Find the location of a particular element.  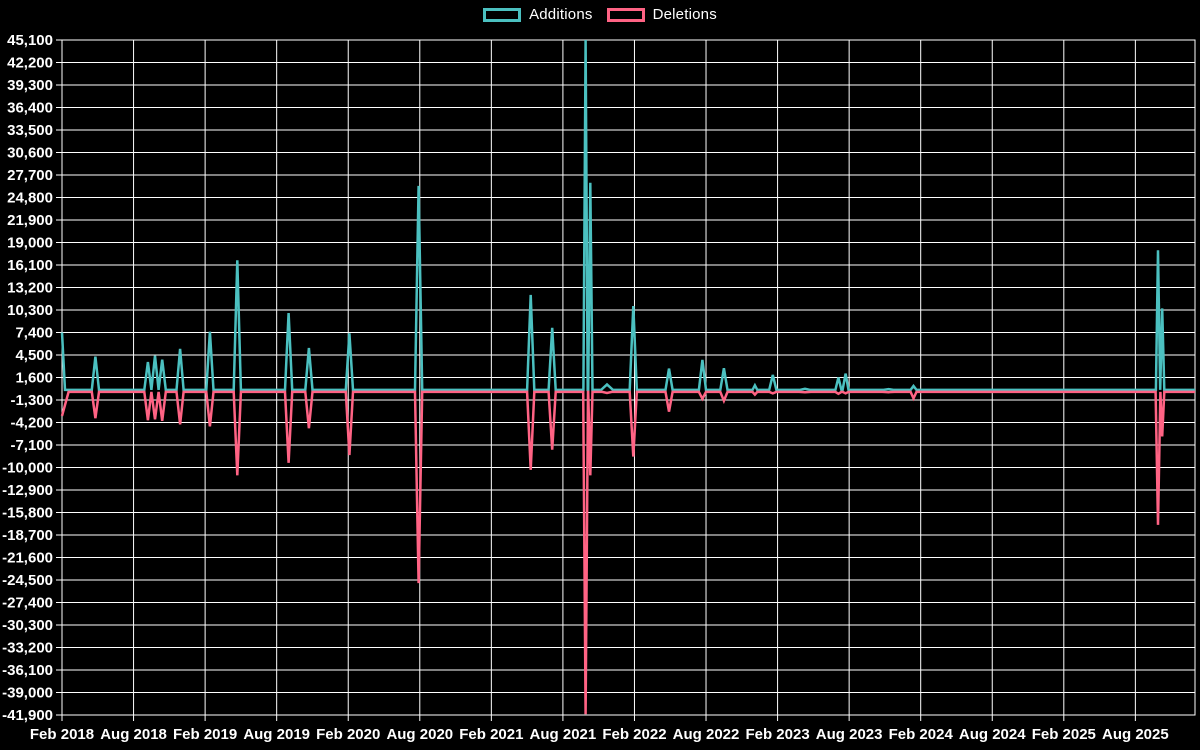

x-tick-label: Feb 2018 is located at coordinates (62, 734).